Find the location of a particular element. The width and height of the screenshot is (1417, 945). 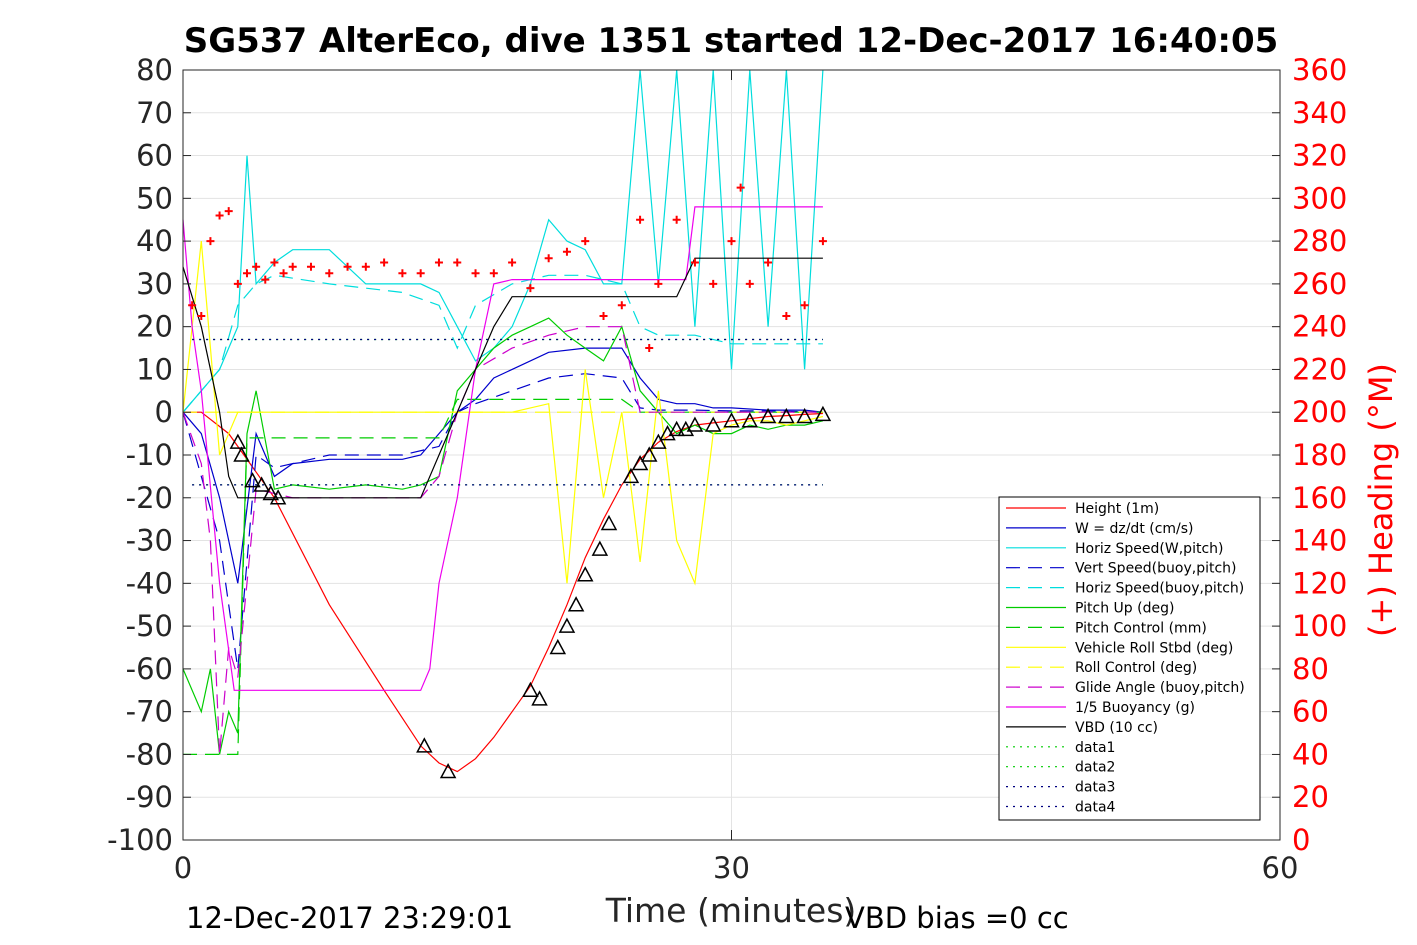

legend-label-12: data1 is located at coordinates (1095, 748).